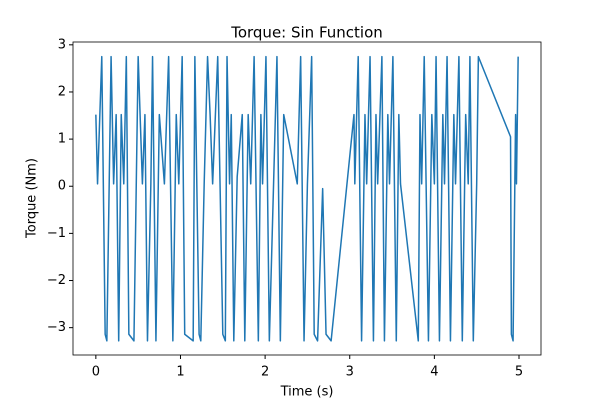  What do you see at coordinates (519, 372) in the screenshot?
I see `x-tick-label: 5` at bounding box center [519, 372].